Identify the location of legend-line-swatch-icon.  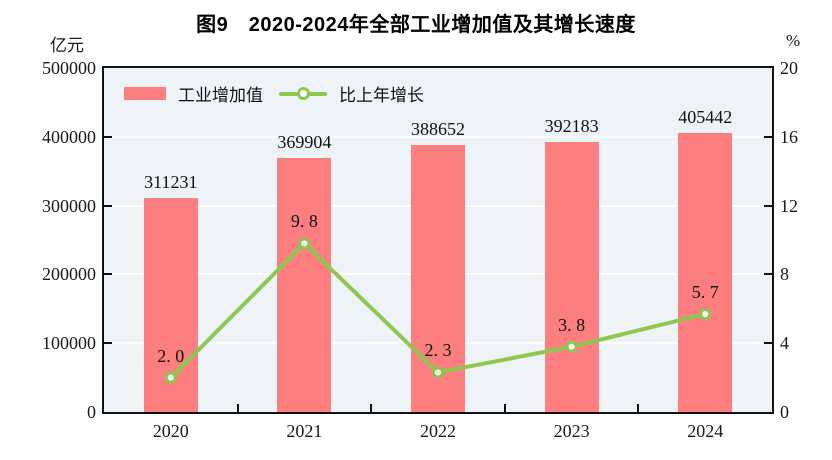
(303, 93).